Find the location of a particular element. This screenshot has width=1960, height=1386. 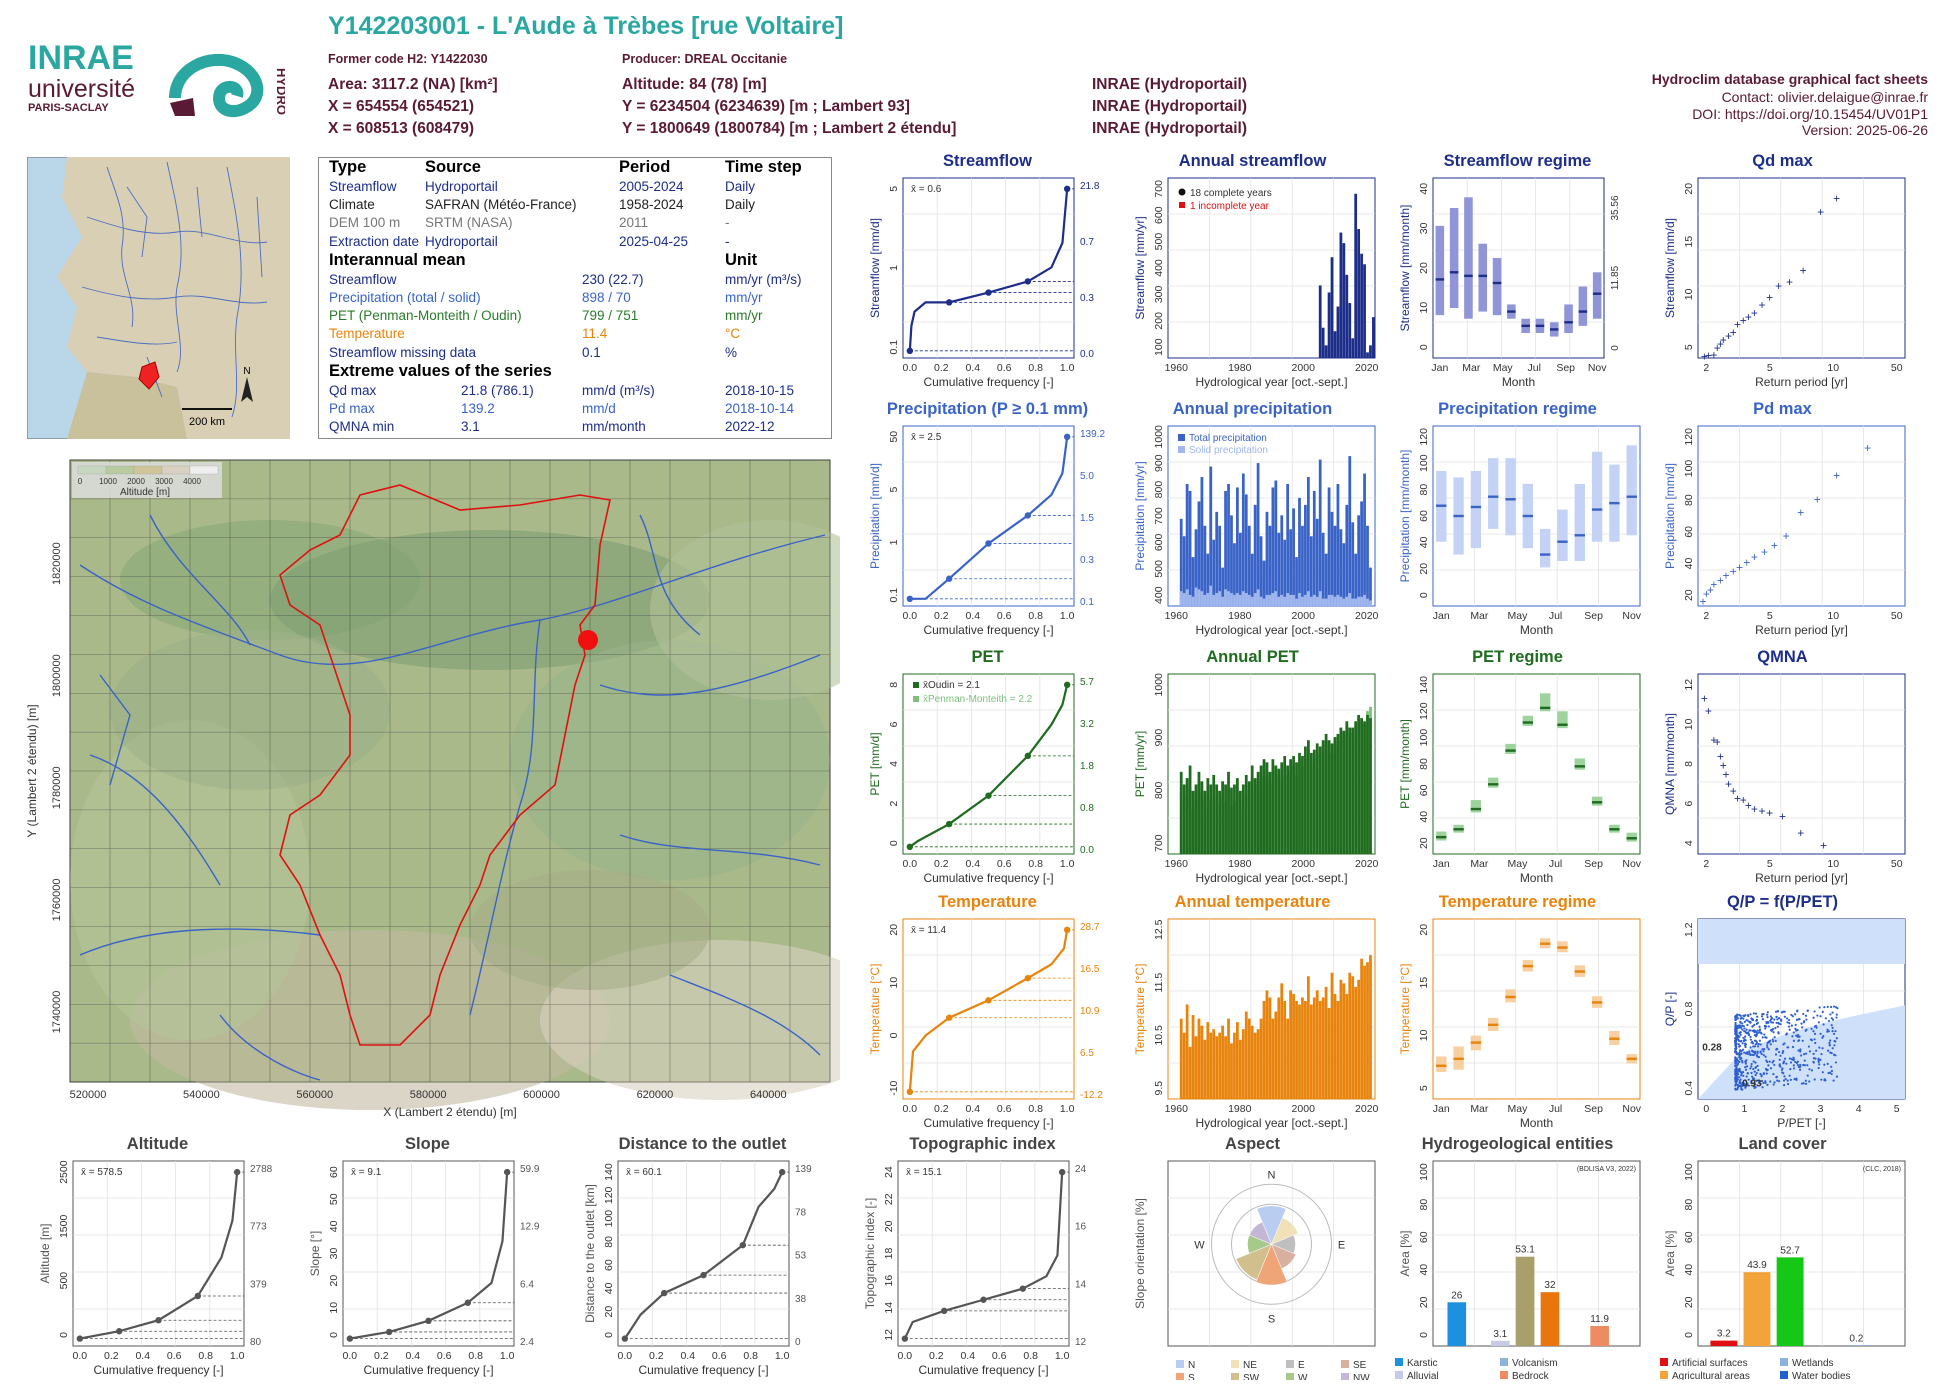

ratio-label: 0.93 is located at coordinates (1752, 1083).